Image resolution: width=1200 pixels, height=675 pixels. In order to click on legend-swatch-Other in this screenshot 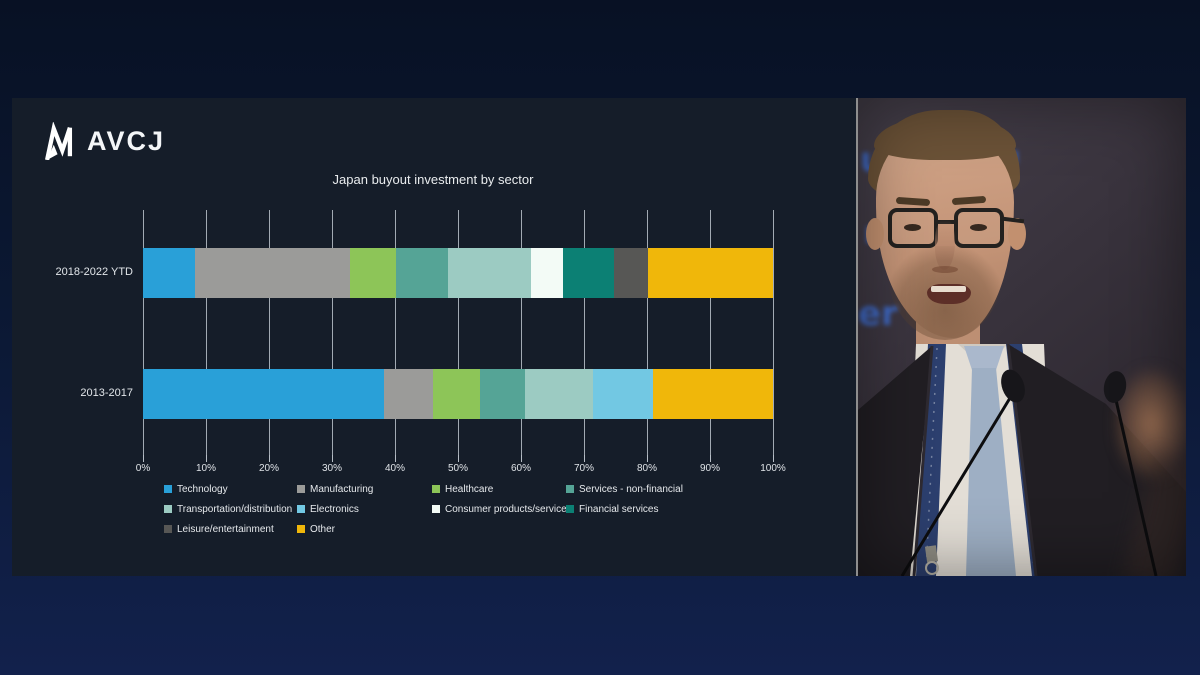, I will do `click(301, 529)`.